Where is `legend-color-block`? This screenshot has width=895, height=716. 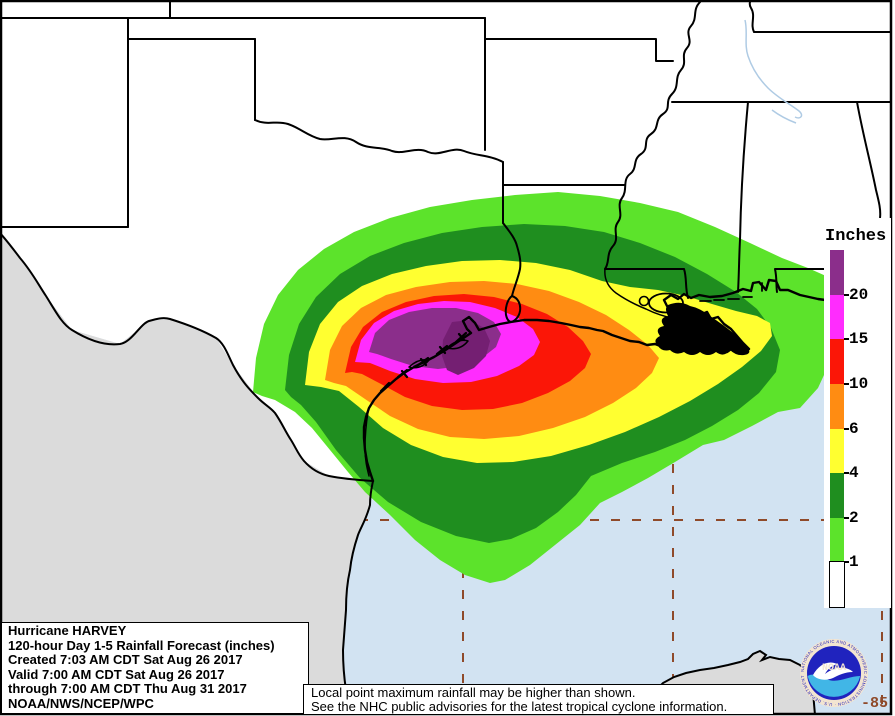
legend-color-block is located at coordinates (837, 584).